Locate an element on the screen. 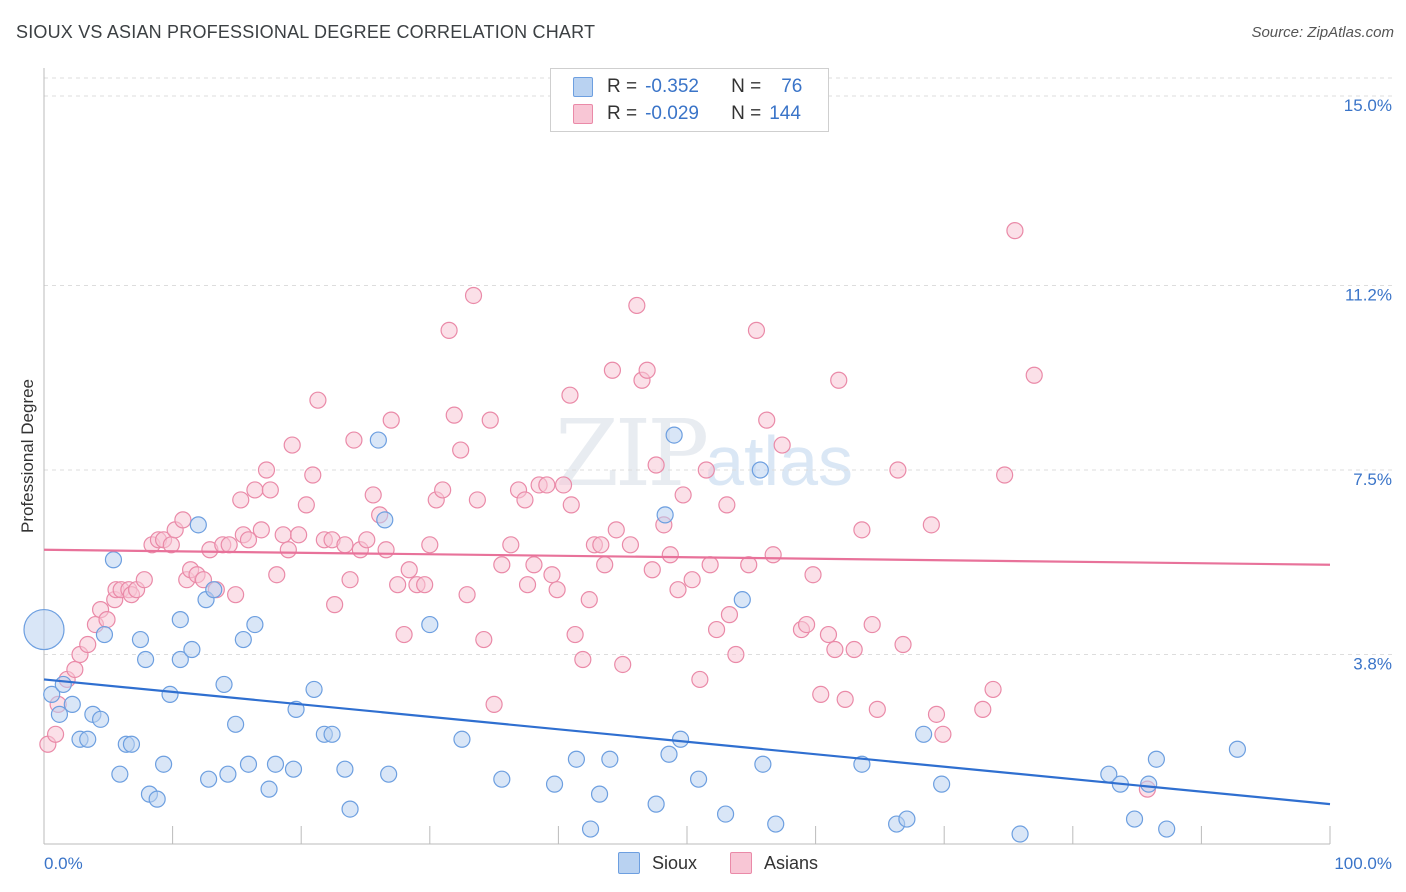 The image size is (1406, 892). sioux-r-value: -0.352 is located at coordinates (672, 86).